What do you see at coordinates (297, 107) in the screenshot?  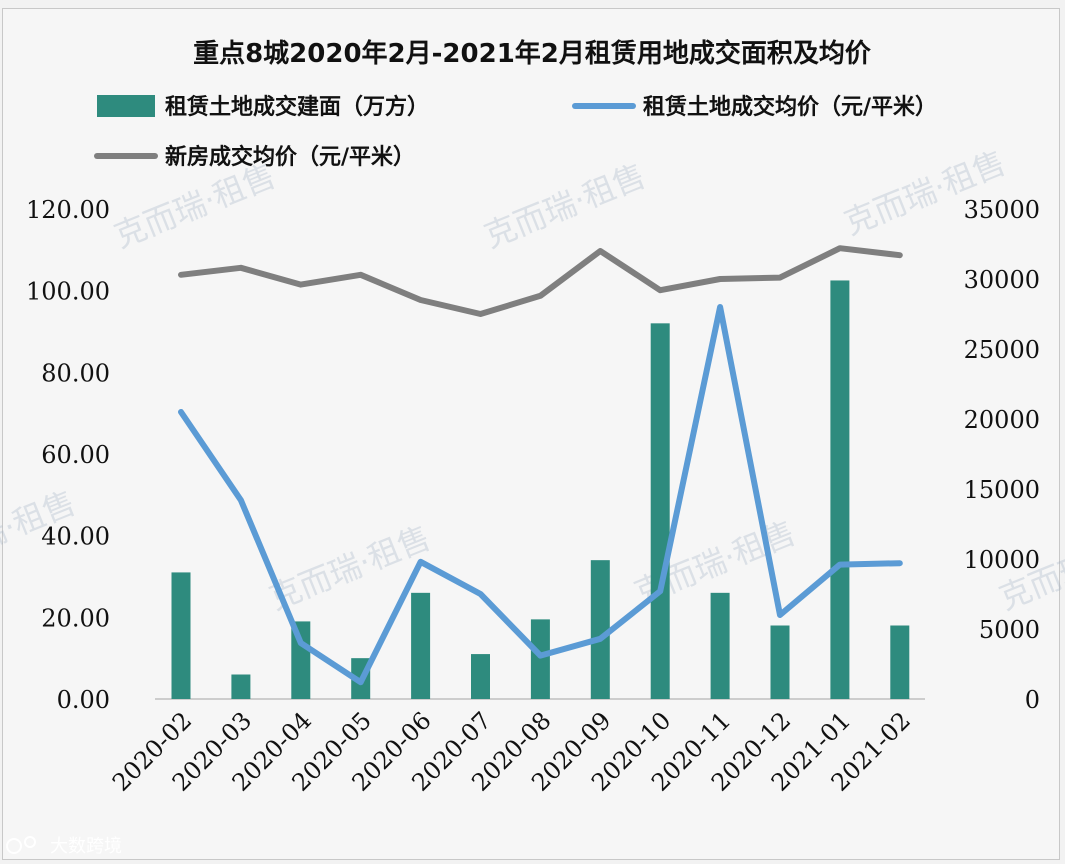 I see `legend-label-bar: 租赁土地成交建面（万方）` at bounding box center [297, 107].